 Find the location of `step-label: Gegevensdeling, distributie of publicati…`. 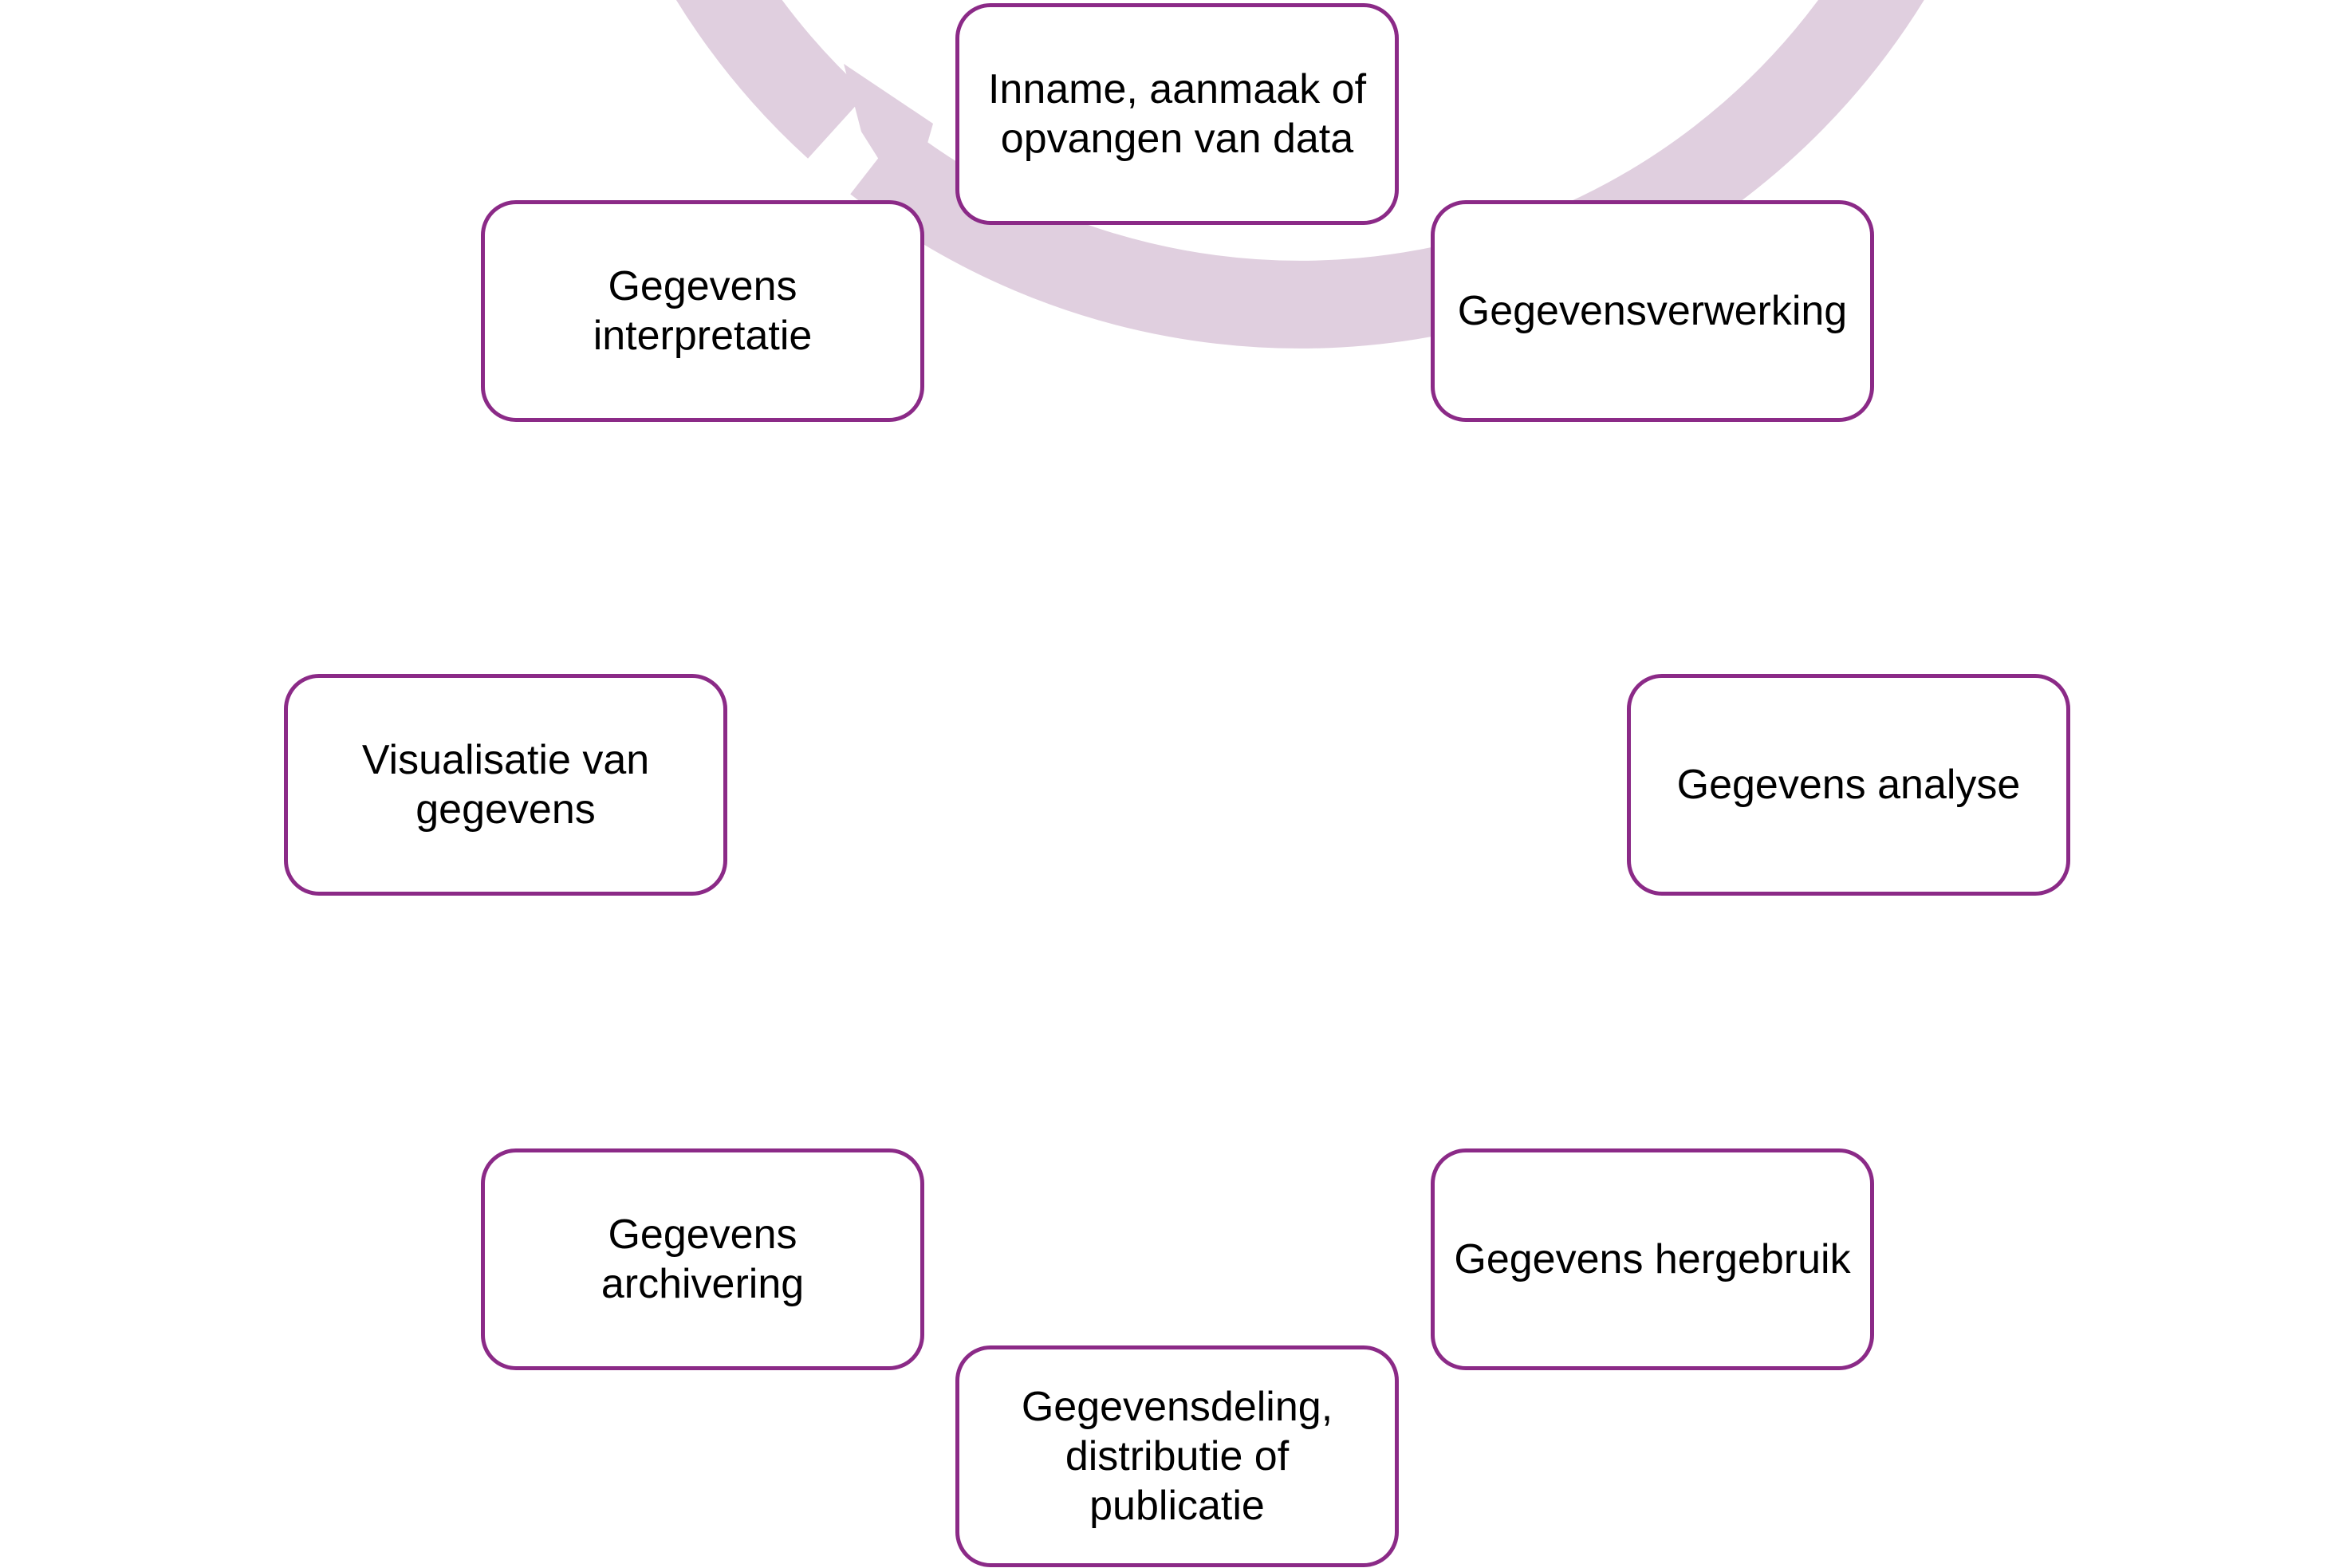

step-label: Gegevensdeling, distributie of publicati… is located at coordinates (1177, 1456).